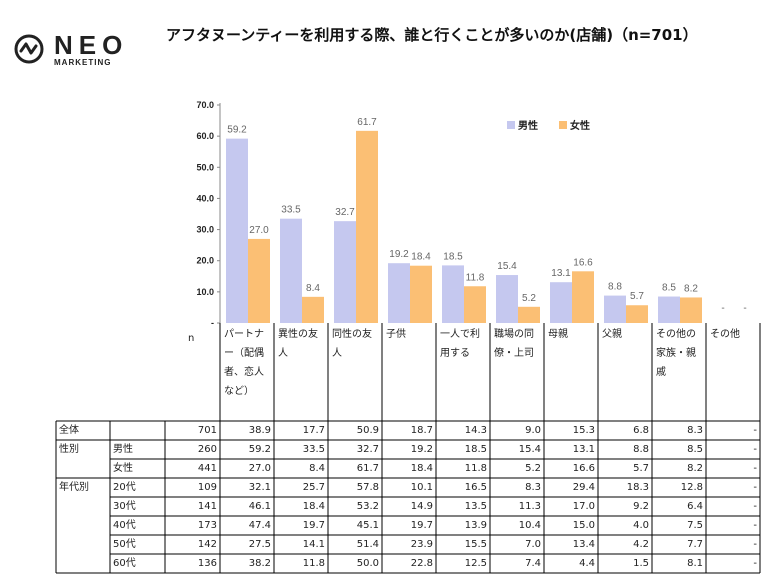 This screenshot has height=584, width=774. Describe the element at coordinates (529, 506) in the screenshot. I see `table-cell-value: 11.3` at that location.